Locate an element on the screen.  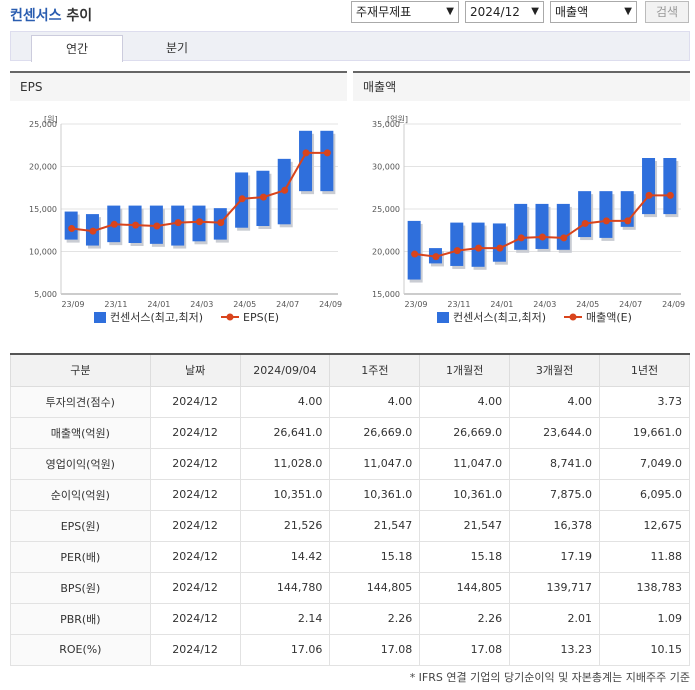
row-label: 투자의견(점수) is located at coordinates (80, 401).